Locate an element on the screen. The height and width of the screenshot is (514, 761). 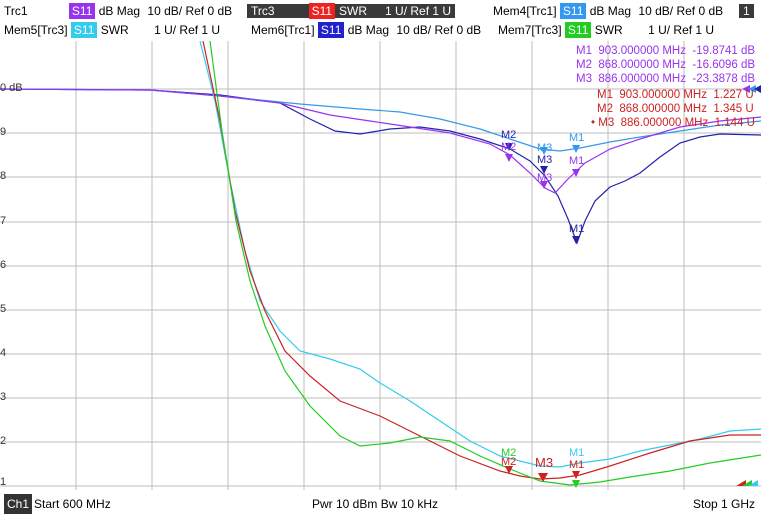
marker-readout-trc1-m3: M3 886.000000 MHz -23.3878 dB is located at coordinates (666, 79).